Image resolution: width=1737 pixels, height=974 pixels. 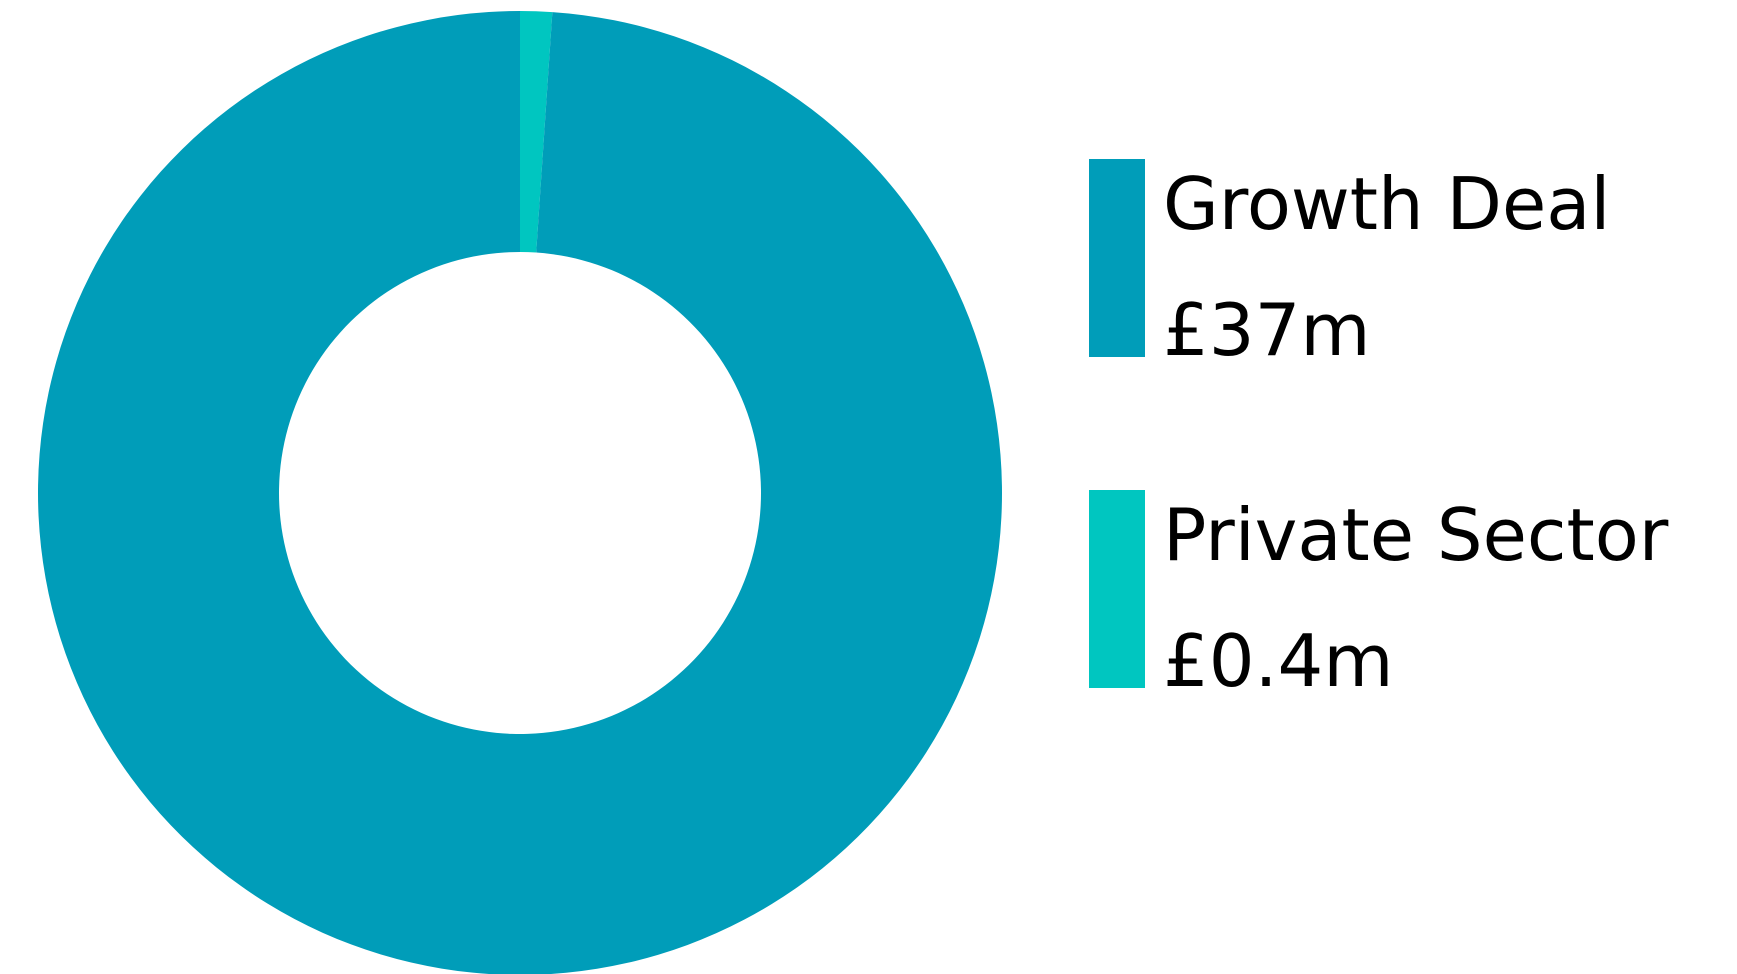 I want to click on legend-label: Growth Deal, so click(x=1386, y=204).